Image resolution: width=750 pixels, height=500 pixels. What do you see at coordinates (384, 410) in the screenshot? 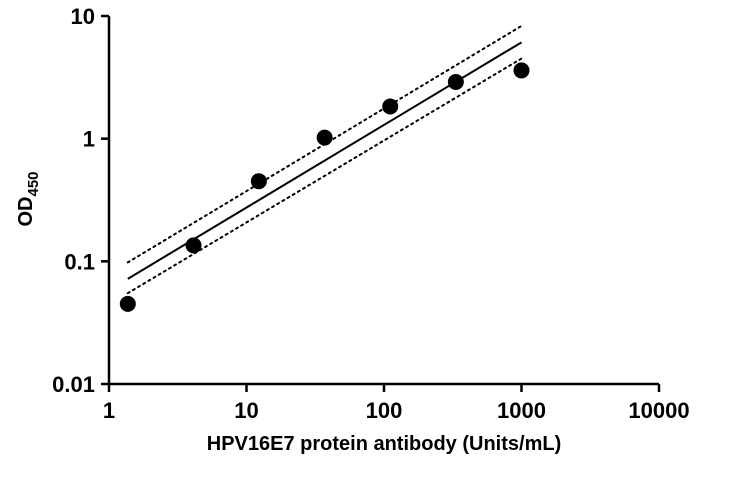
I see `x-tick-label-2: 100` at bounding box center [384, 410].